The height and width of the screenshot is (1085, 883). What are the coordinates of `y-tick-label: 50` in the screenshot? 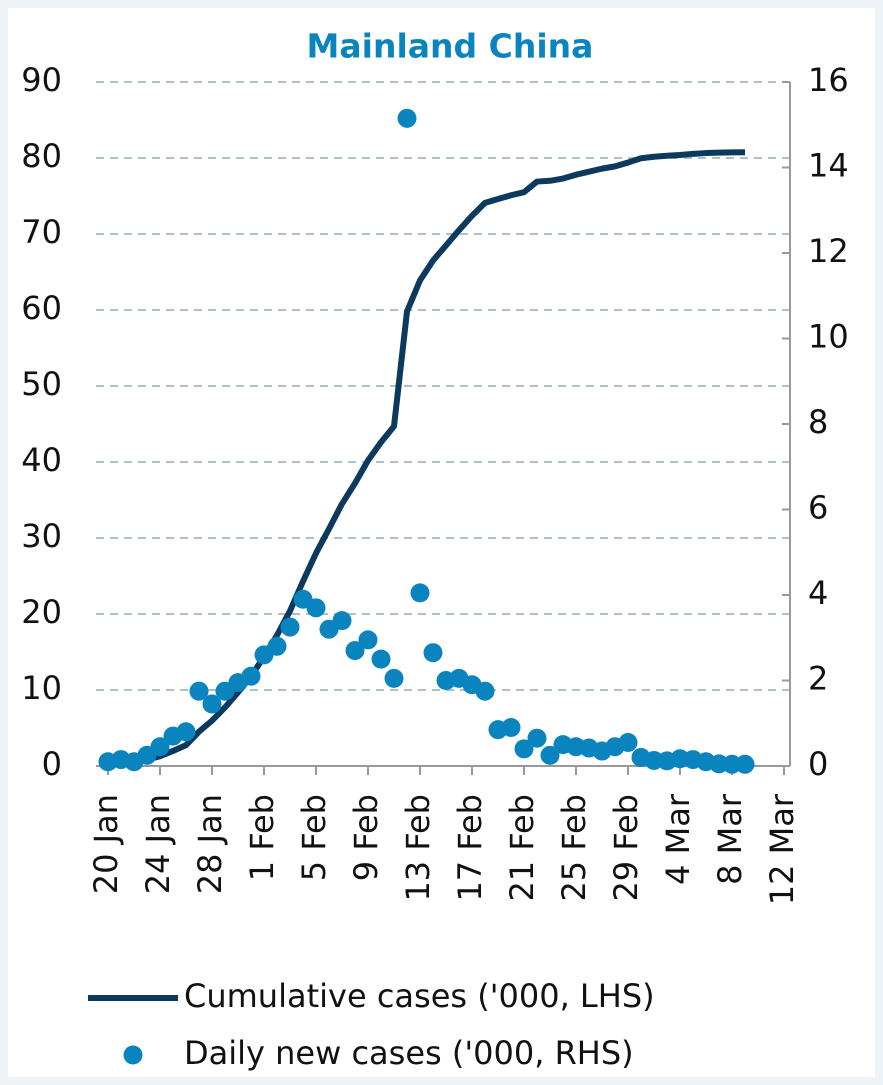 It's located at (41, 384).